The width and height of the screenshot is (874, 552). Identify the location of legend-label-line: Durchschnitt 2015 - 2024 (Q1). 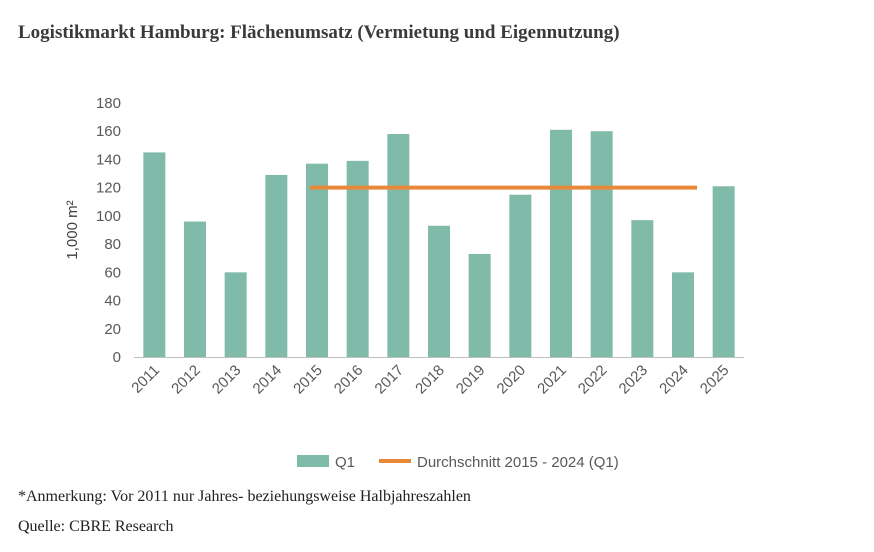
(518, 462).